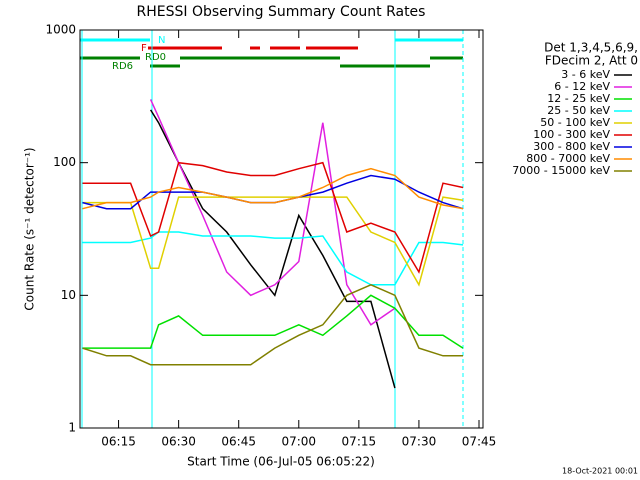 The image size is (640, 480). What do you see at coordinates (419, 442) in the screenshot?
I see `x-tick-label: 07:30` at bounding box center [419, 442].